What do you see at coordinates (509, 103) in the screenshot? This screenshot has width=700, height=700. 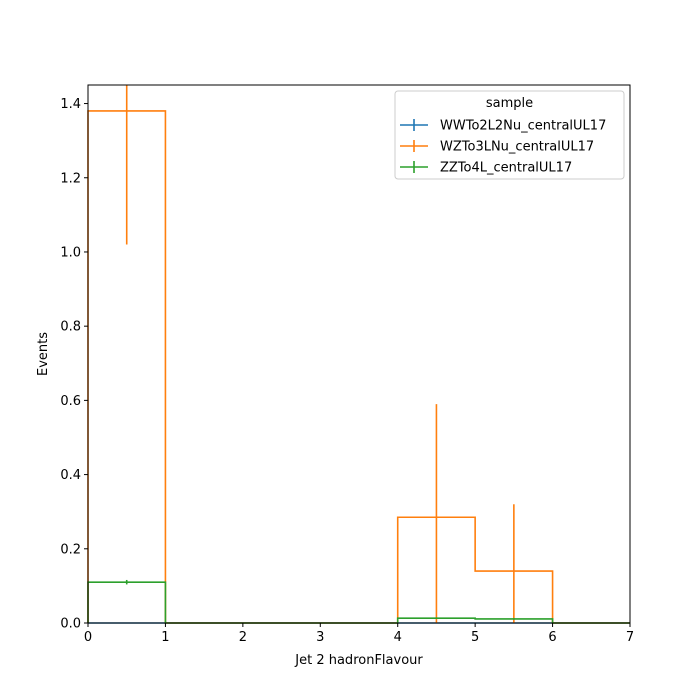 I see `legend-title: sample` at bounding box center [509, 103].